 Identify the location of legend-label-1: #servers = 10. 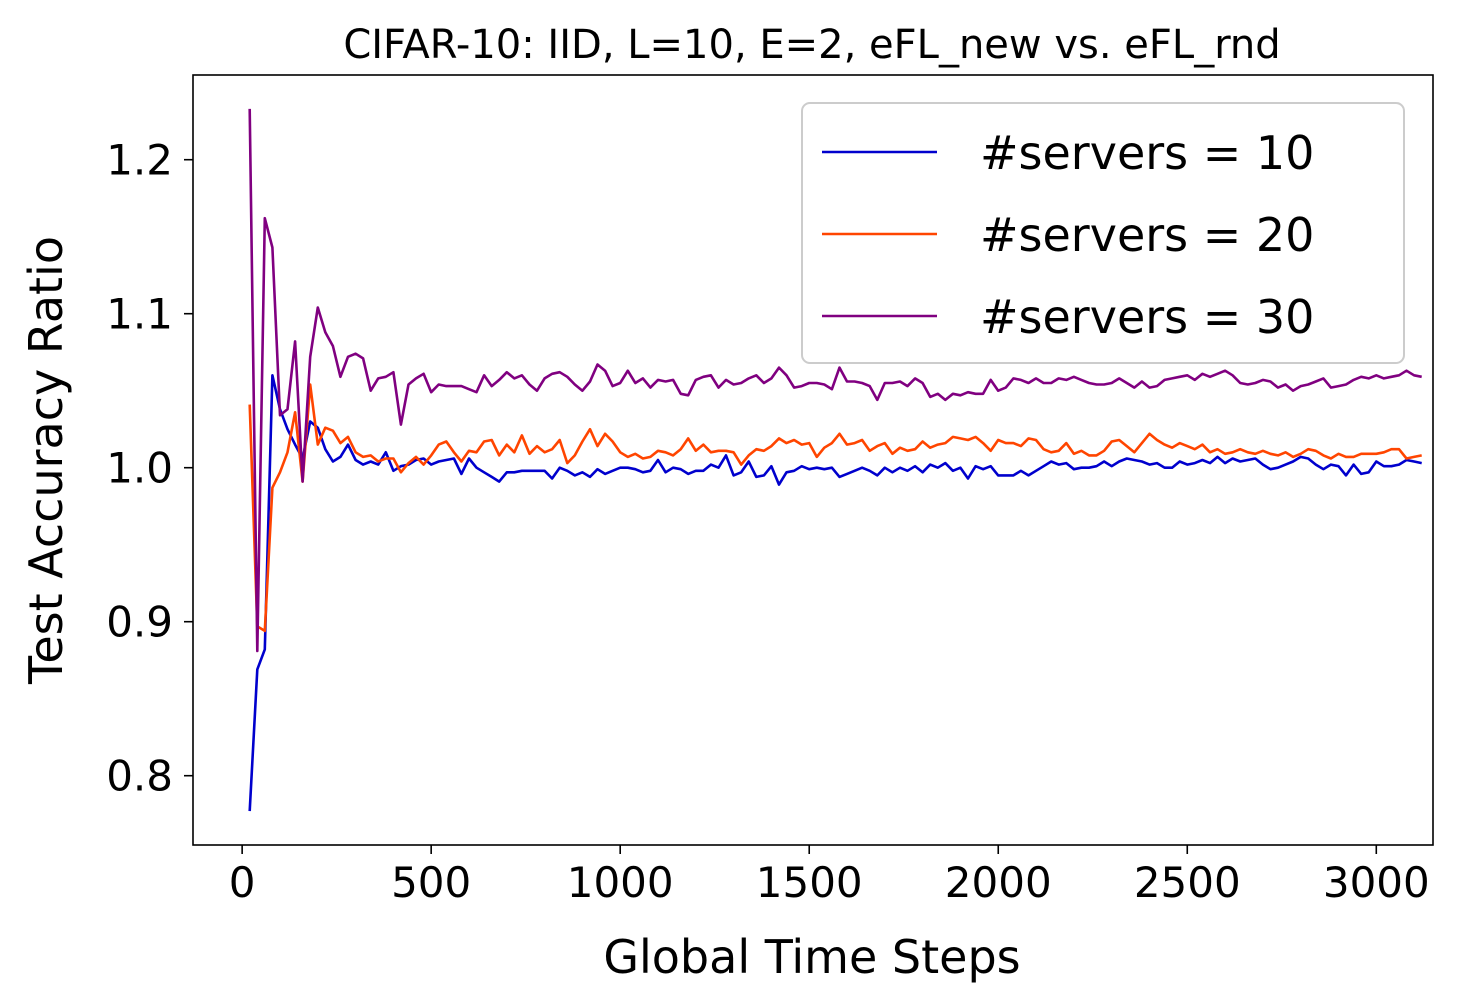
(1147, 153).